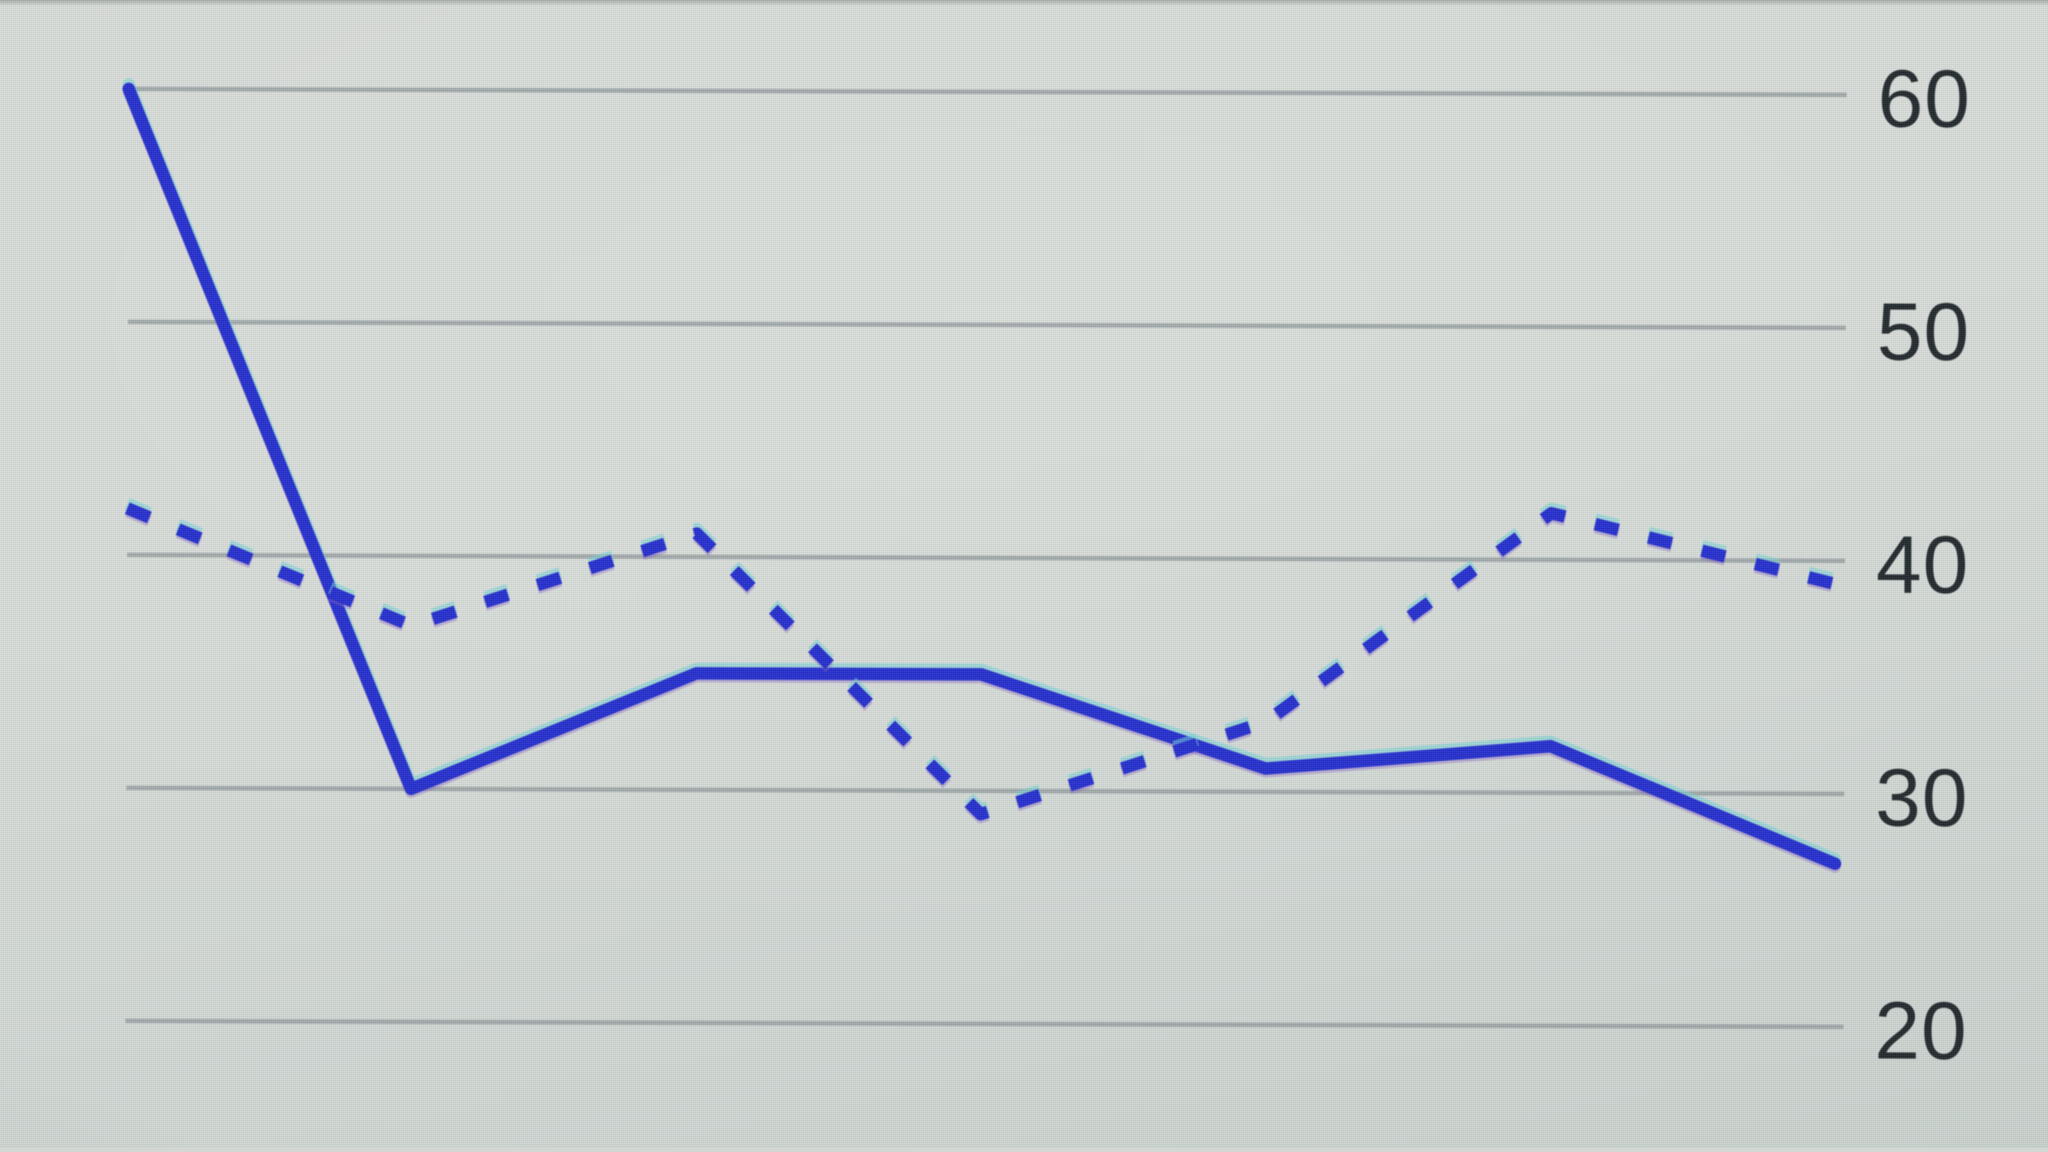 Image resolution: width=2048 pixels, height=1152 pixels. I want to click on y-axis-label: 20, so click(1921, 1030).